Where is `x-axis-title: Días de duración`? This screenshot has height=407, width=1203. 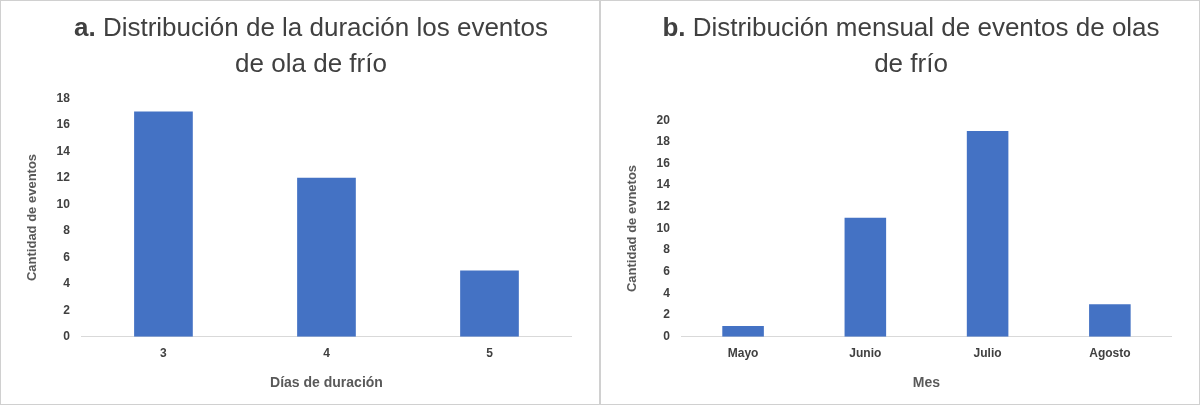
x-axis-title: Días de duración is located at coordinates (326, 382).